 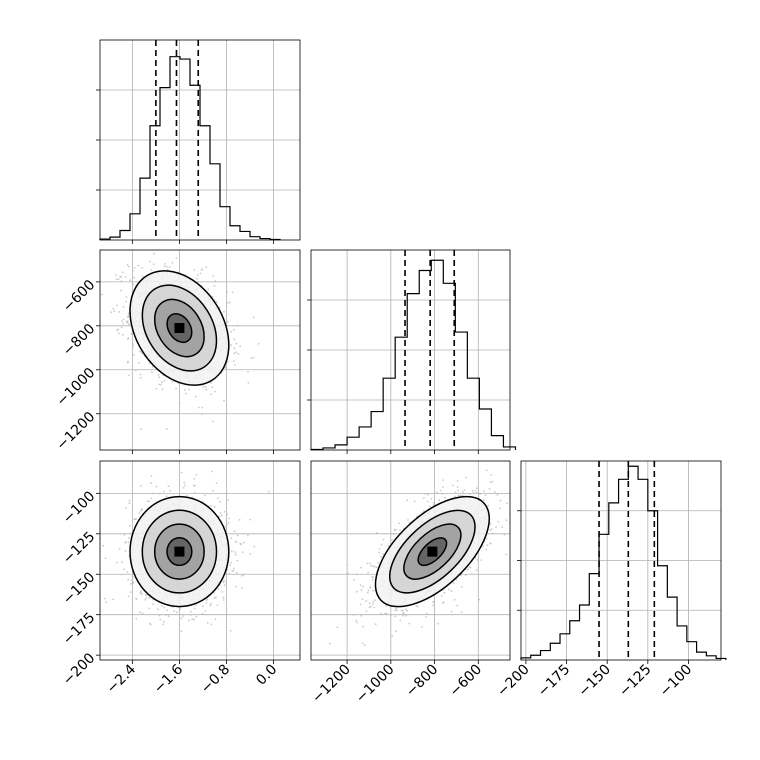 I want to click on x-tick-label-0-2: −0.8, so click(x=215, y=679).